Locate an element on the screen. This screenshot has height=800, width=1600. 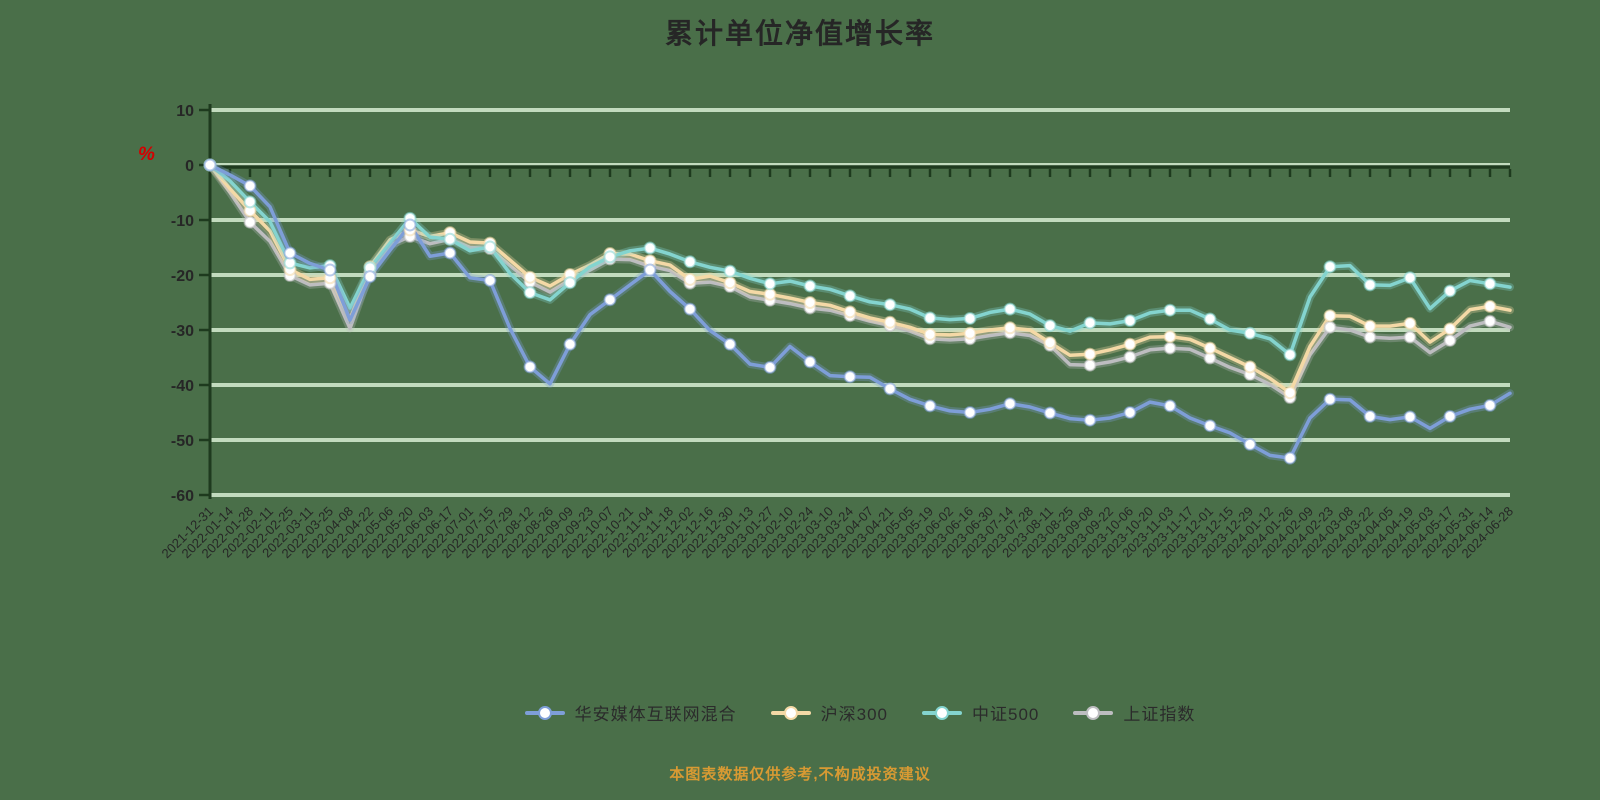
legend-label: 沪深300 is located at coordinates (854, 714).